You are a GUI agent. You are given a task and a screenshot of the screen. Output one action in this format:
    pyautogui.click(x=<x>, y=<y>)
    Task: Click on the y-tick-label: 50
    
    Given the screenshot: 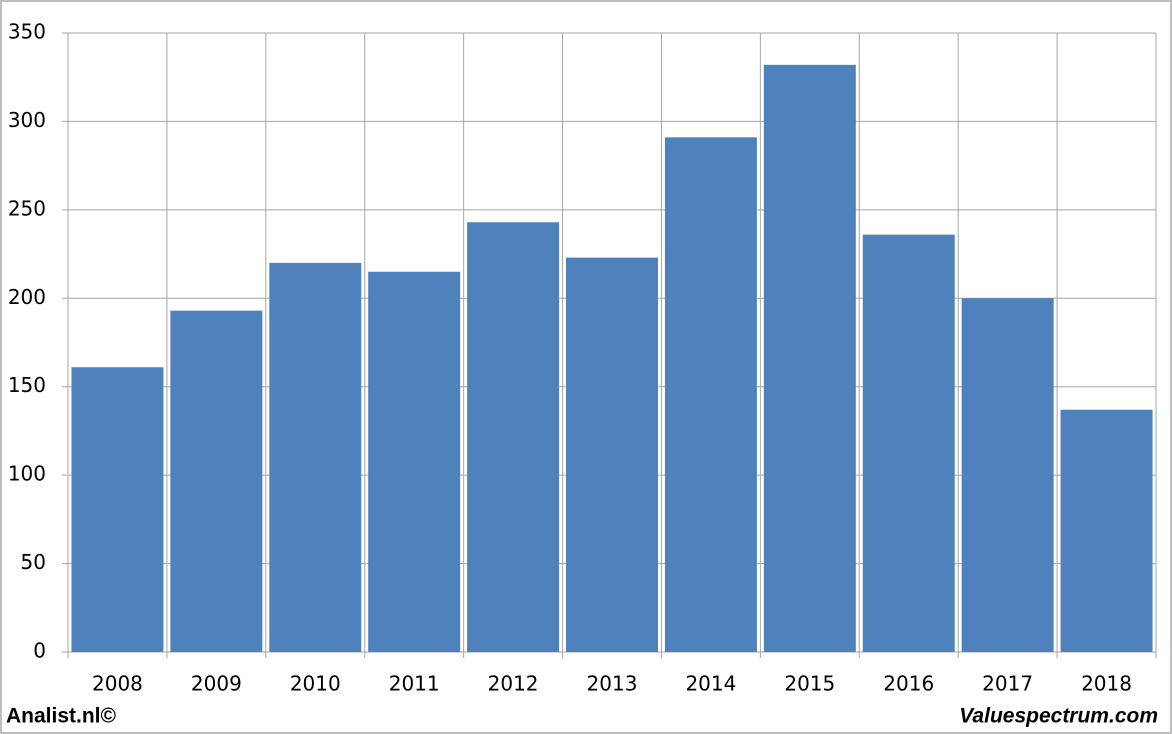 What is the action you would take?
    pyautogui.click(x=33, y=562)
    